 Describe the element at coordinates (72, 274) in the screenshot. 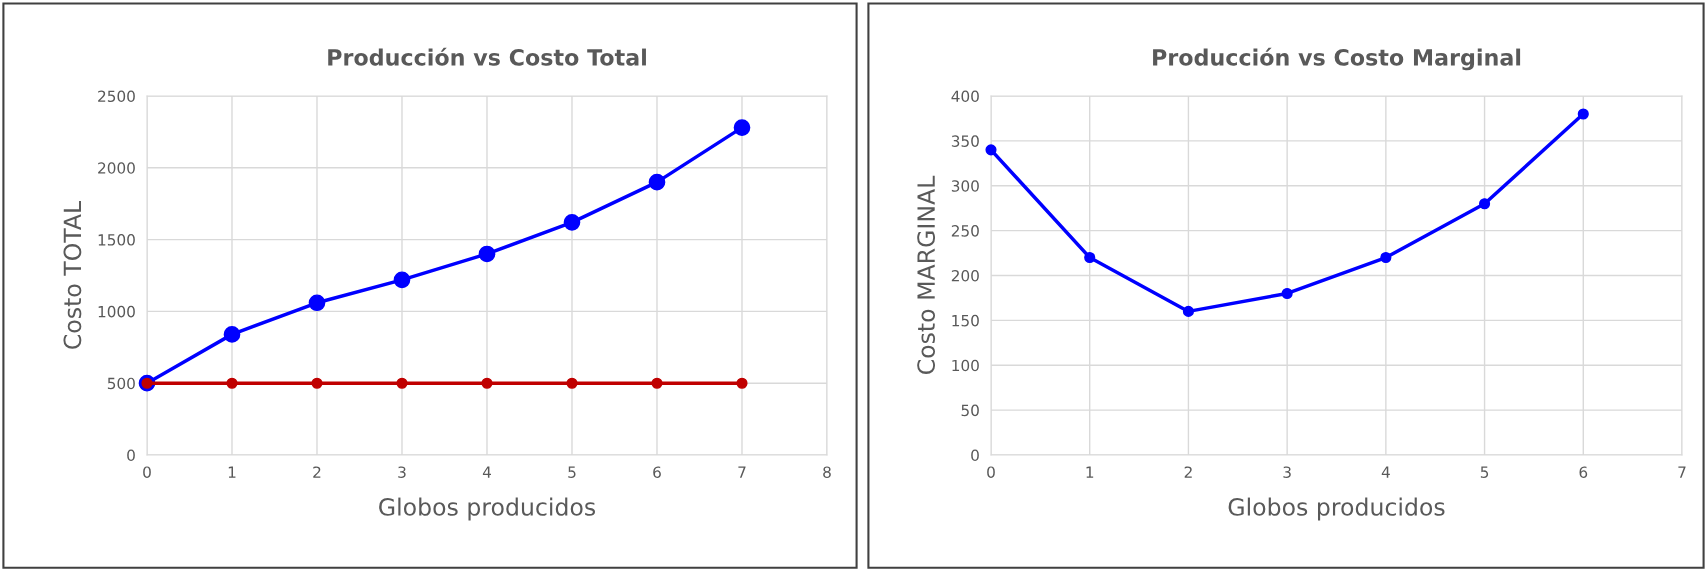

I see `y-axis-title: Costo TOTAL` at that location.